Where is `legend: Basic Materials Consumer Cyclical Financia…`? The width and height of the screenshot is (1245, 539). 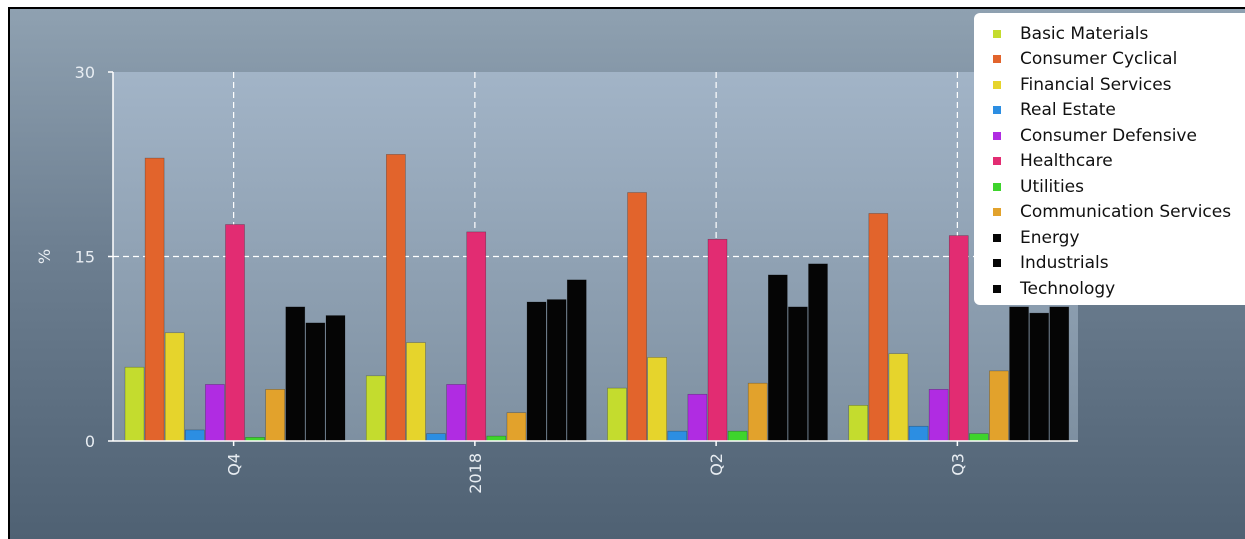
legend: Basic Materials Consumer Cyclical Financia… is located at coordinates (1109, 159).